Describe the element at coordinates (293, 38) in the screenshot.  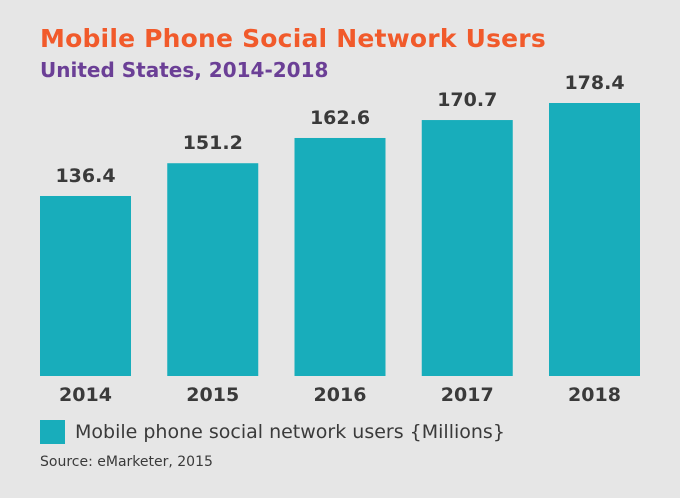
I see `chart-title: Mobile Phone Social Network Users` at that location.